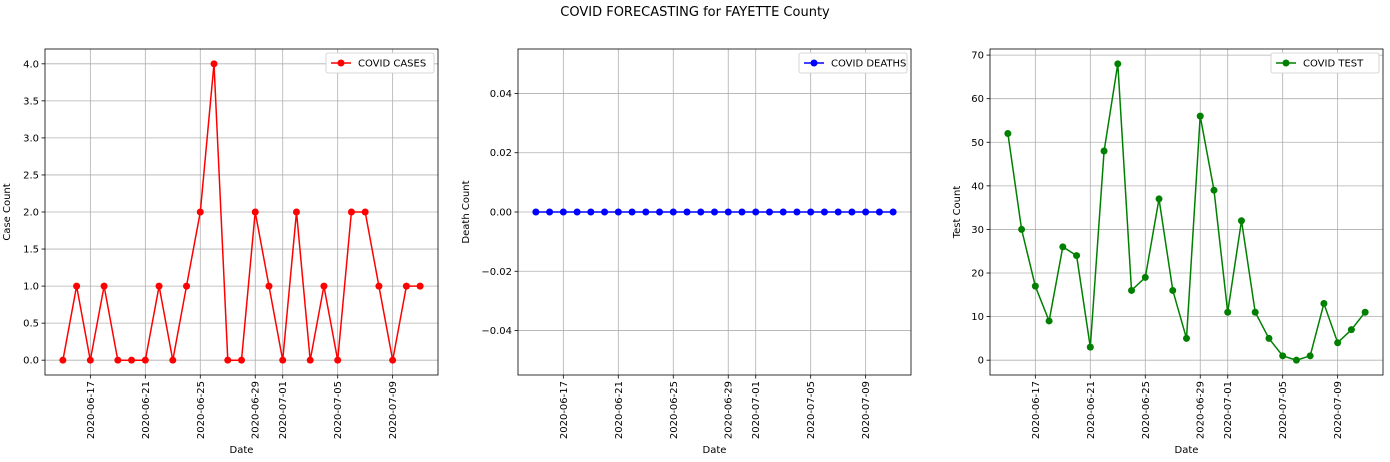 The height and width of the screenshot is (462, 1390). Describe the element at coordinates (31, 324) in the screenshot. I see `y-tick-label: 0.5` at that location.